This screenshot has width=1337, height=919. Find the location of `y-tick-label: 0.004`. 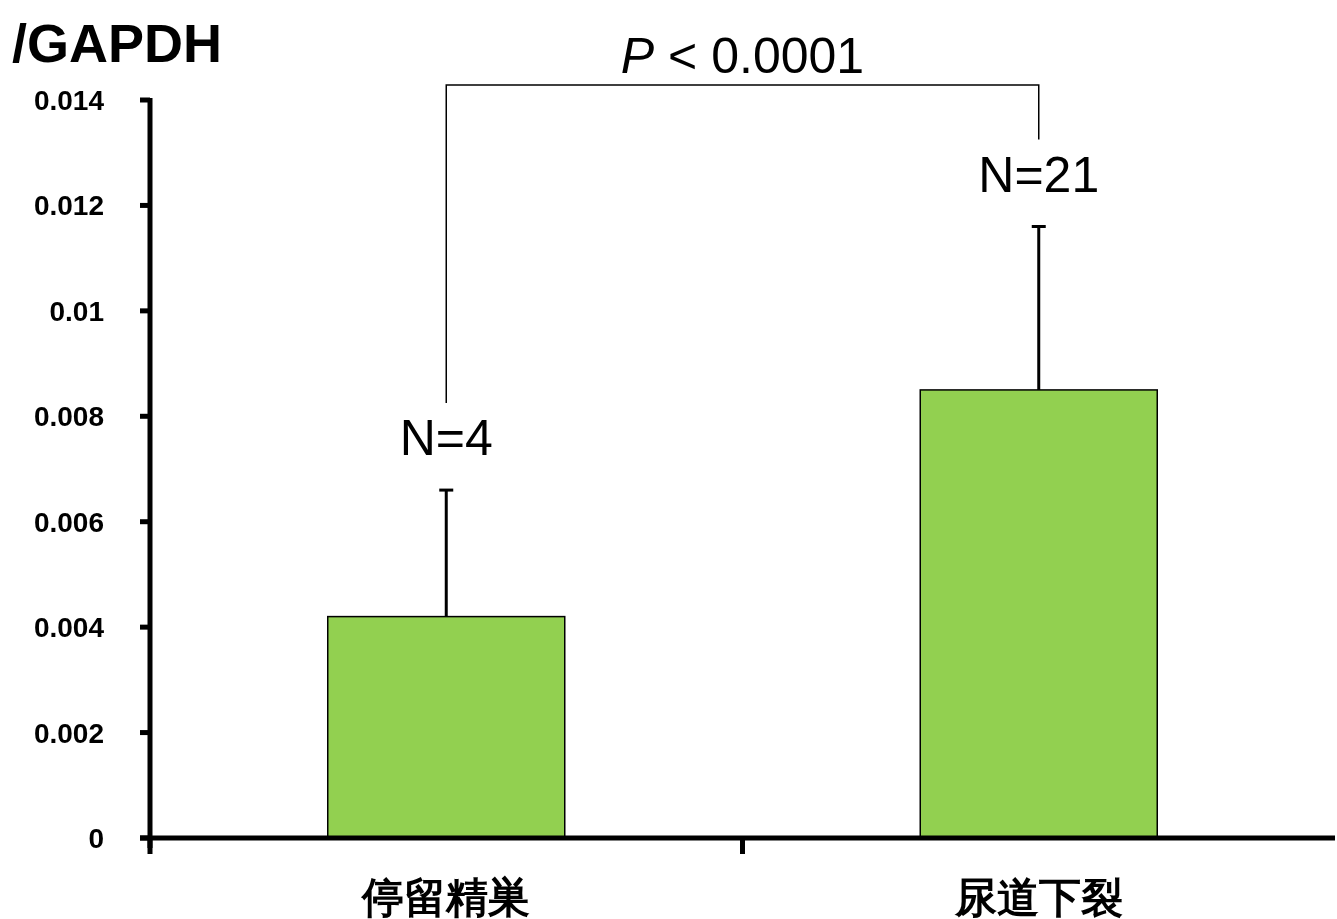

y-tick-label: 0.004 is located at coordinates (69, 628).